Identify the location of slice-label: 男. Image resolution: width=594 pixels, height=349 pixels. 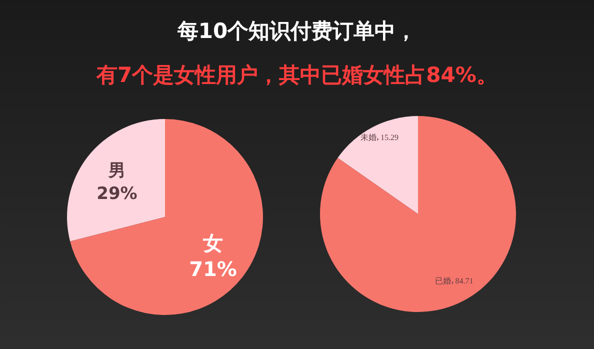
(116, 170).